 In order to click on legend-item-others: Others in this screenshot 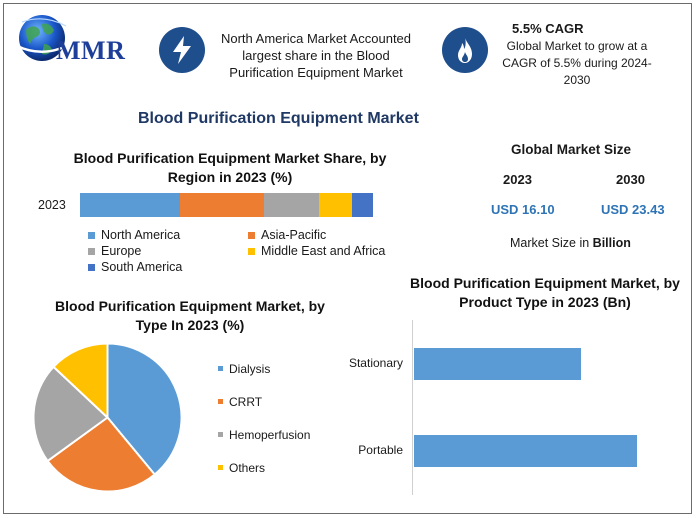, I will do `click(278, 467)`.